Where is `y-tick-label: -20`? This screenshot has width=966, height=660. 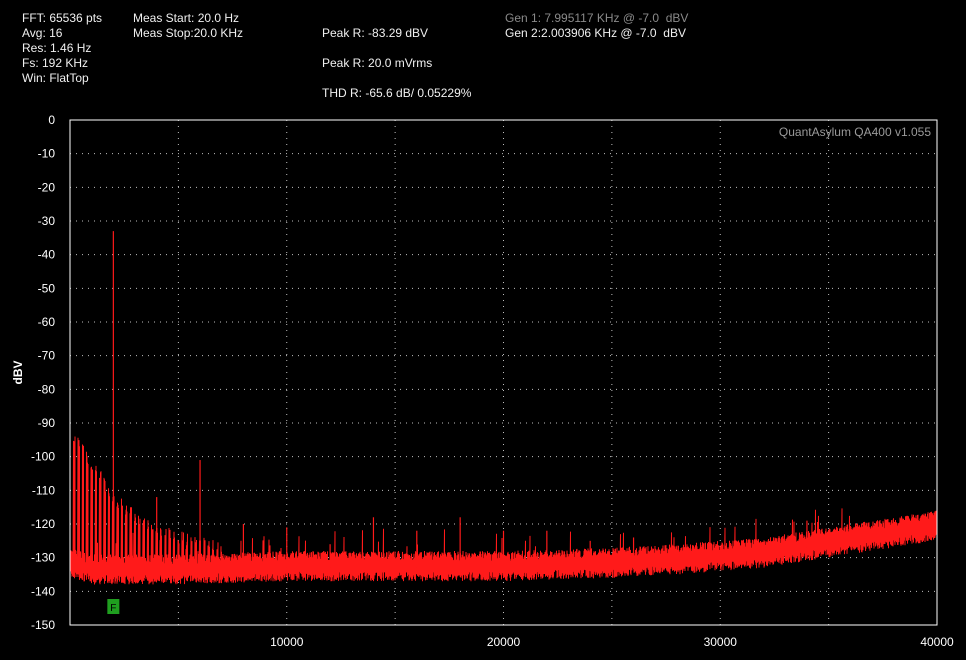 y-tick-label: -20 is located at coordinates (47, 187).